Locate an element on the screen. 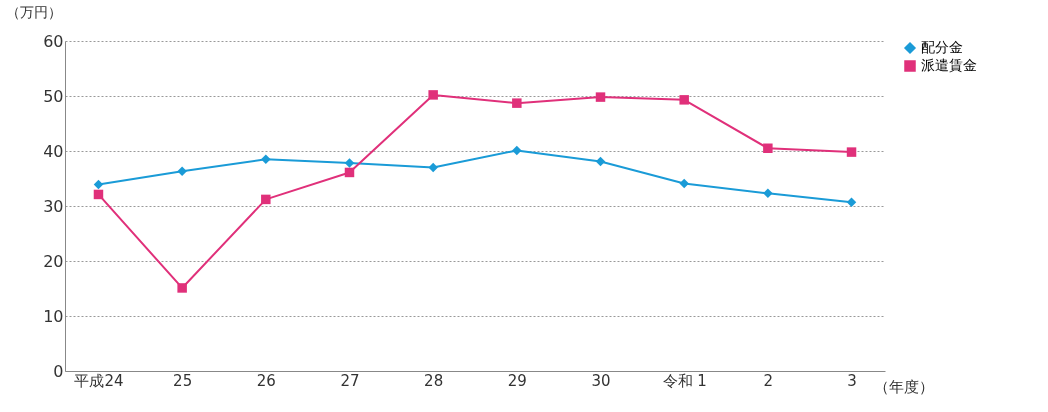 This screenshot has height=412, width=1048. y-tick-label: 0 is located at coordinates (58, 371).